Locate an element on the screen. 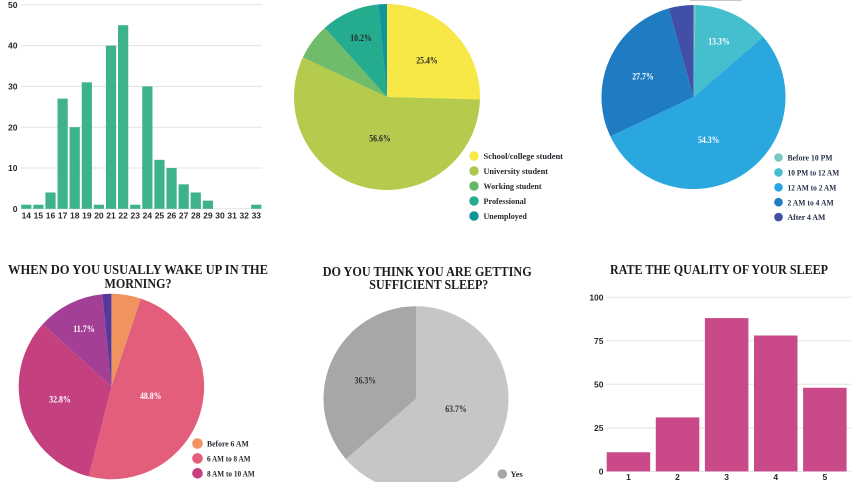  svg-text: Before 10 PM is located at coordinates (810, 158).